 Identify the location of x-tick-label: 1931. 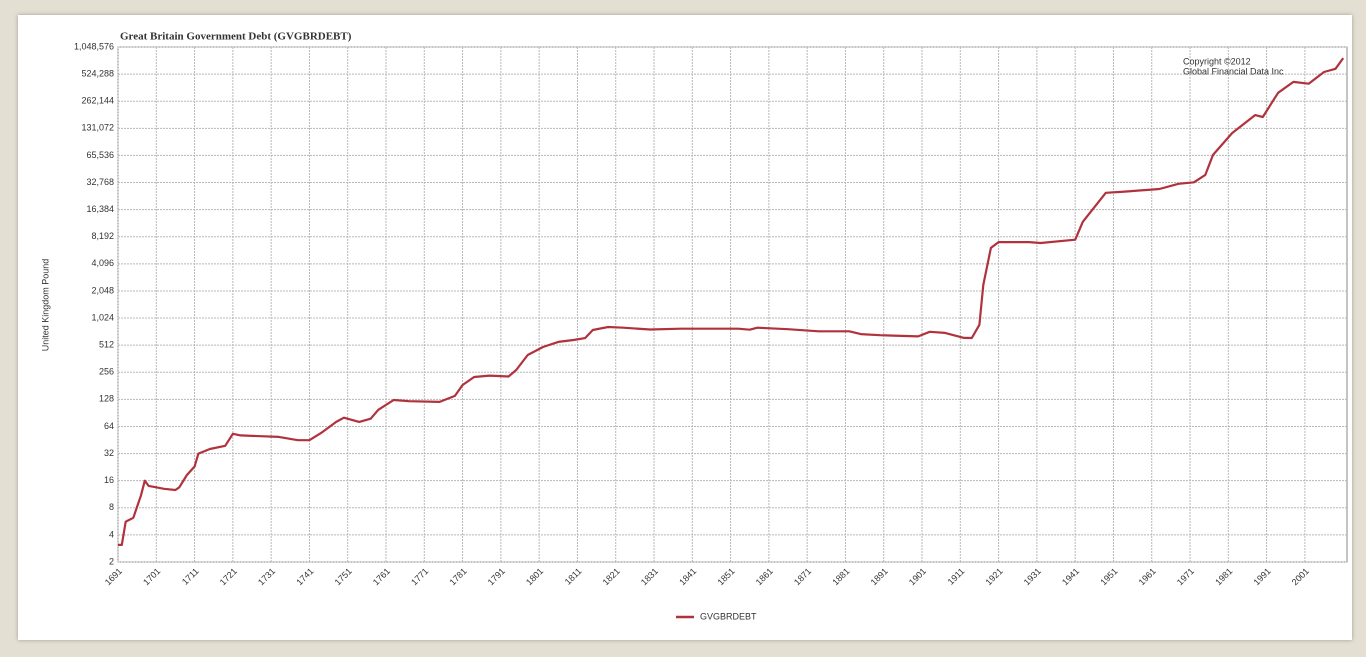
(1032, 576).